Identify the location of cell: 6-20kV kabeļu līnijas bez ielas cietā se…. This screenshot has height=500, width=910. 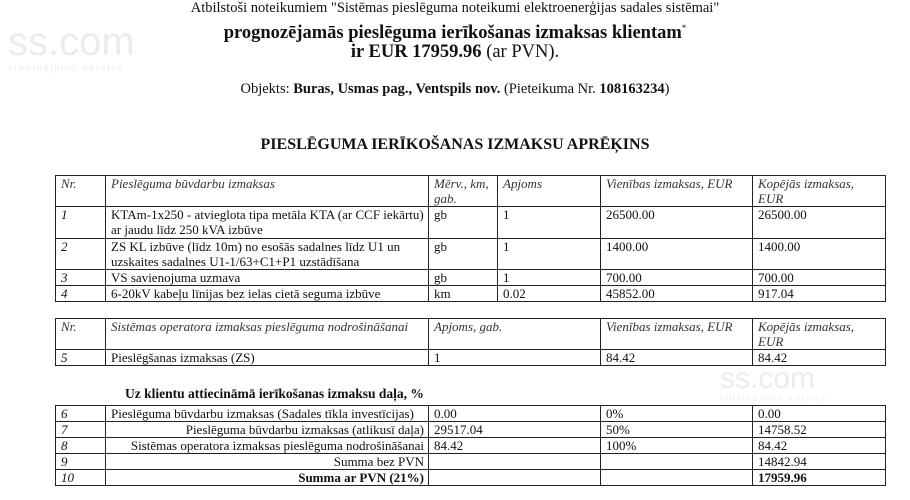
(267, 293).